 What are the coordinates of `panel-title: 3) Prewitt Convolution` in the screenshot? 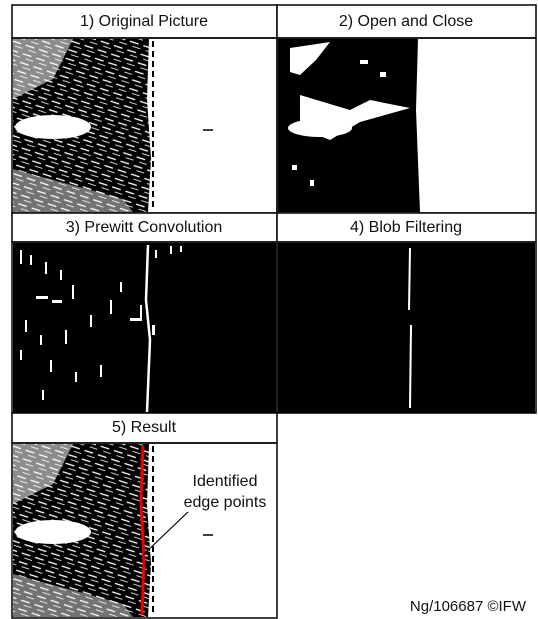 It's located at (144, 227).